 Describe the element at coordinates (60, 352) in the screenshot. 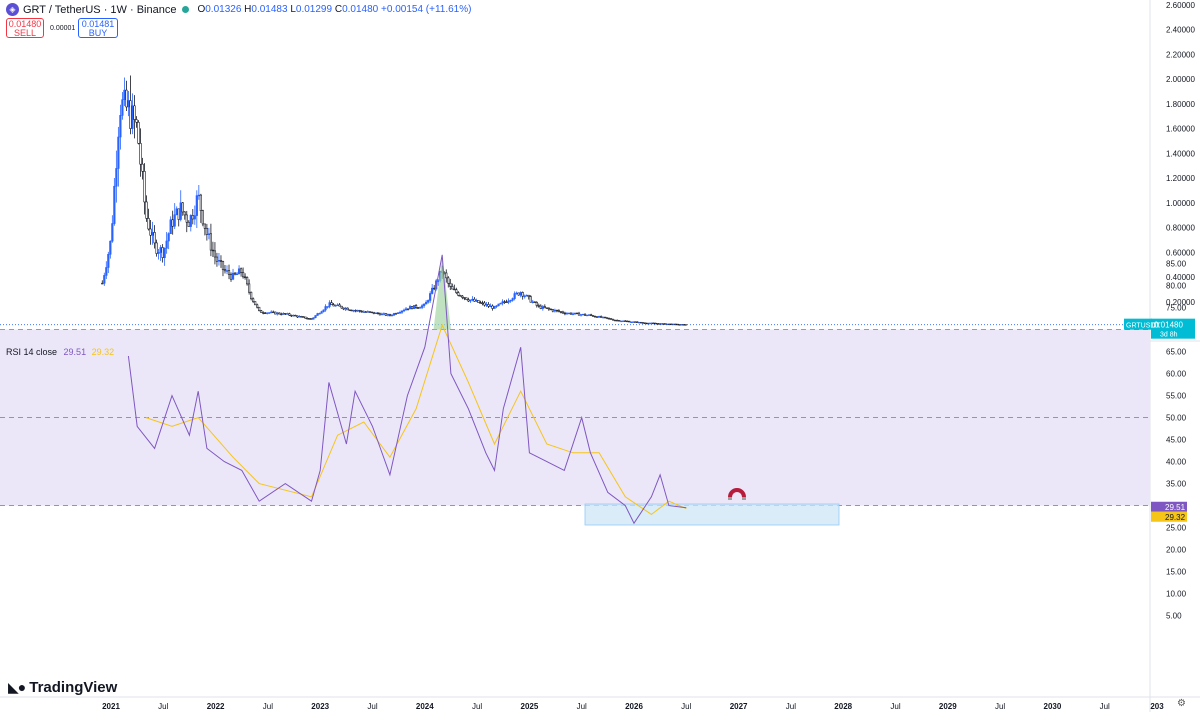

I see `rsi-legend: RSI 14 close 29.51 29.32` at that location.